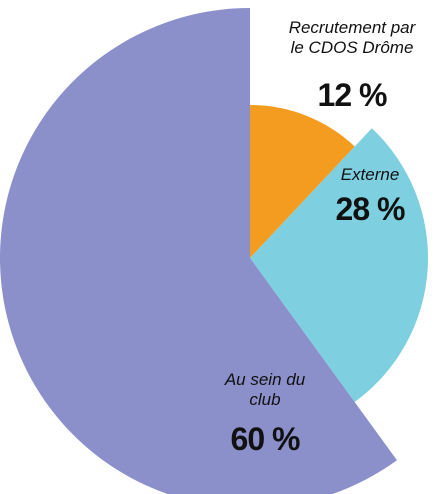  What do you see at coordinates (352, 95) in the screenshot?
I see `slice-value: 12 %` at bounding box center [352, 95].